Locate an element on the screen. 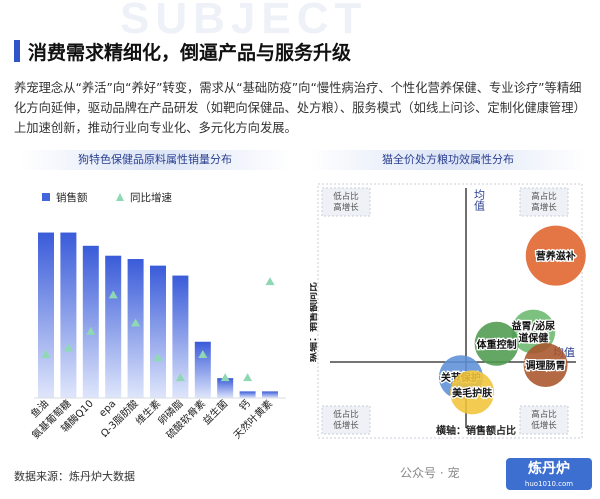 The width and height of the screenshot is (600, 499). brand-text: 公众号 · 宠 is located at coordinates (430, 473).